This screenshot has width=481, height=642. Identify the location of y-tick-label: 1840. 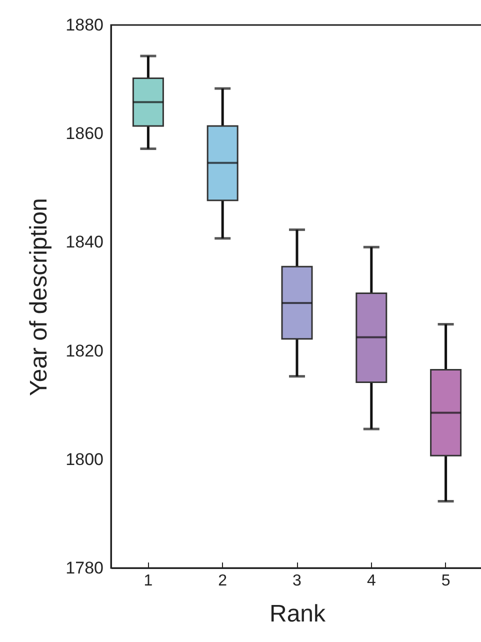
(85, 242).